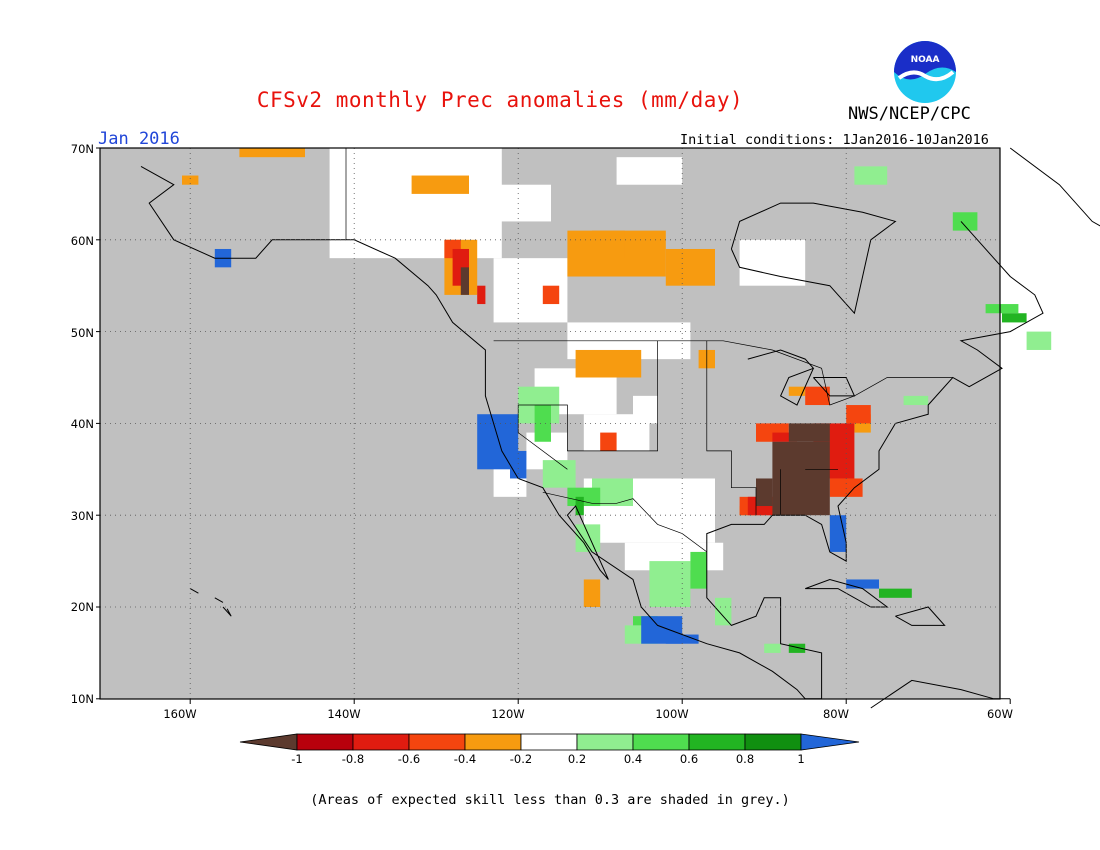  What do you see at coordinates (82, 149) in the screenshot?
I see `lat-label-70n: 70N` at bounding box center [82, 149].